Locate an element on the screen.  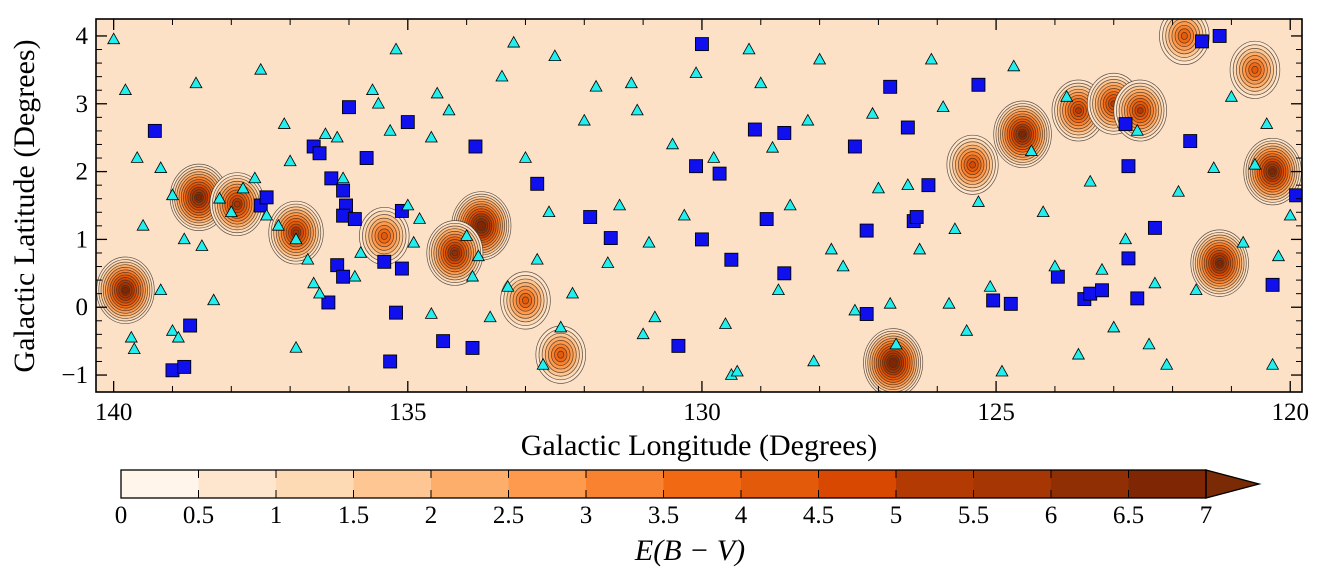
x-tick-label: 130 is located at coordinates (702, 412).